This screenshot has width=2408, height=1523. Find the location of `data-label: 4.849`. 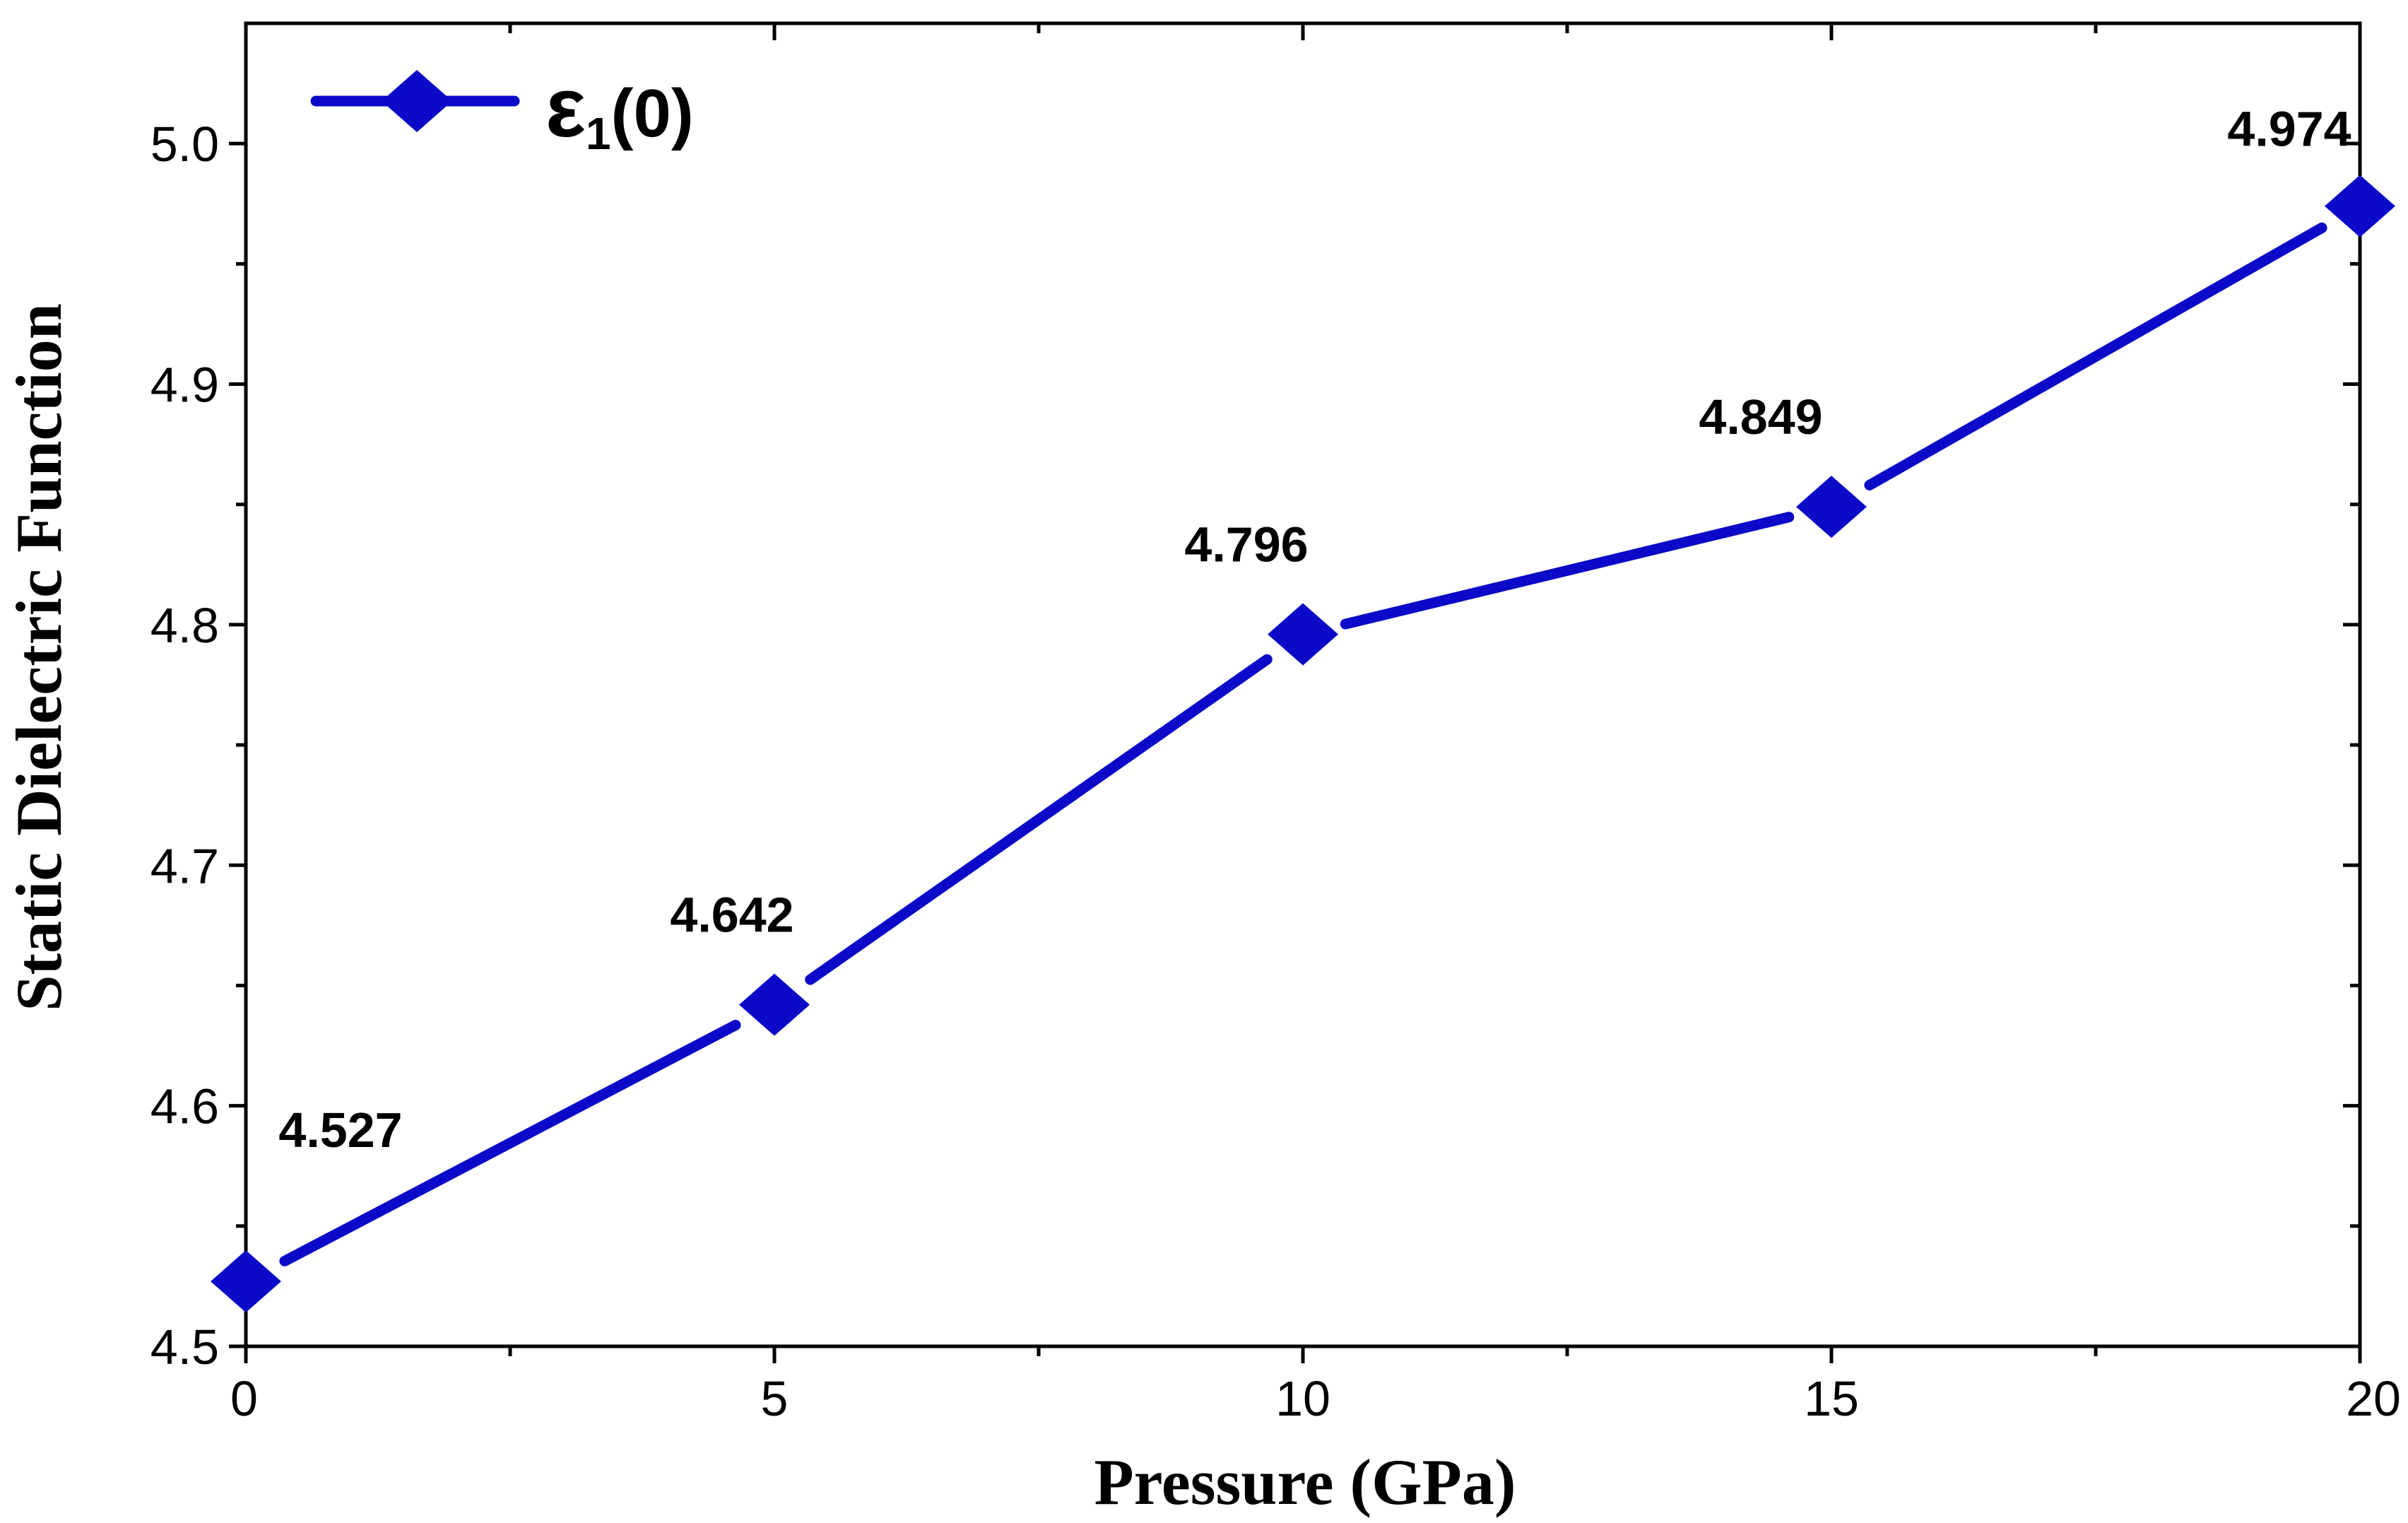

data-label: 4.849 is located at coordinates (1760, 417).